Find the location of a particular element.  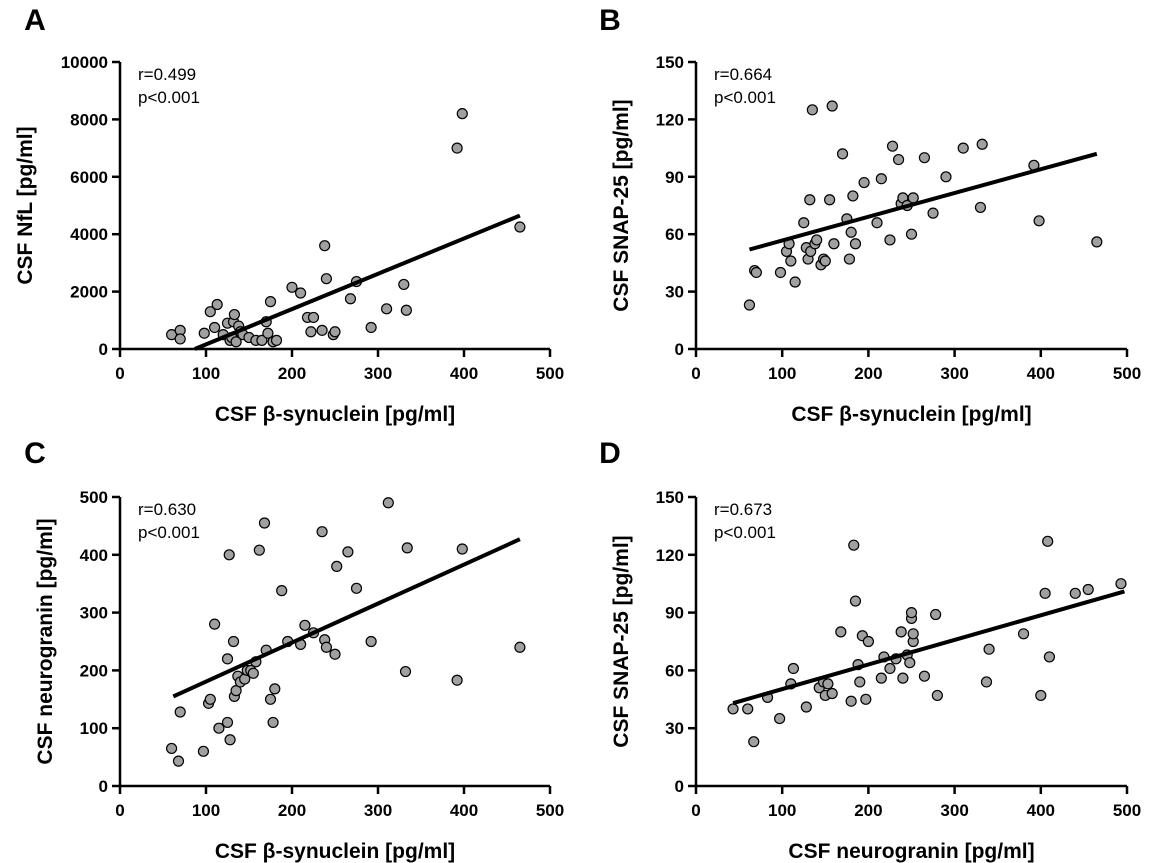

y-tick-label: 8000 is located at coordinates (89, 119).